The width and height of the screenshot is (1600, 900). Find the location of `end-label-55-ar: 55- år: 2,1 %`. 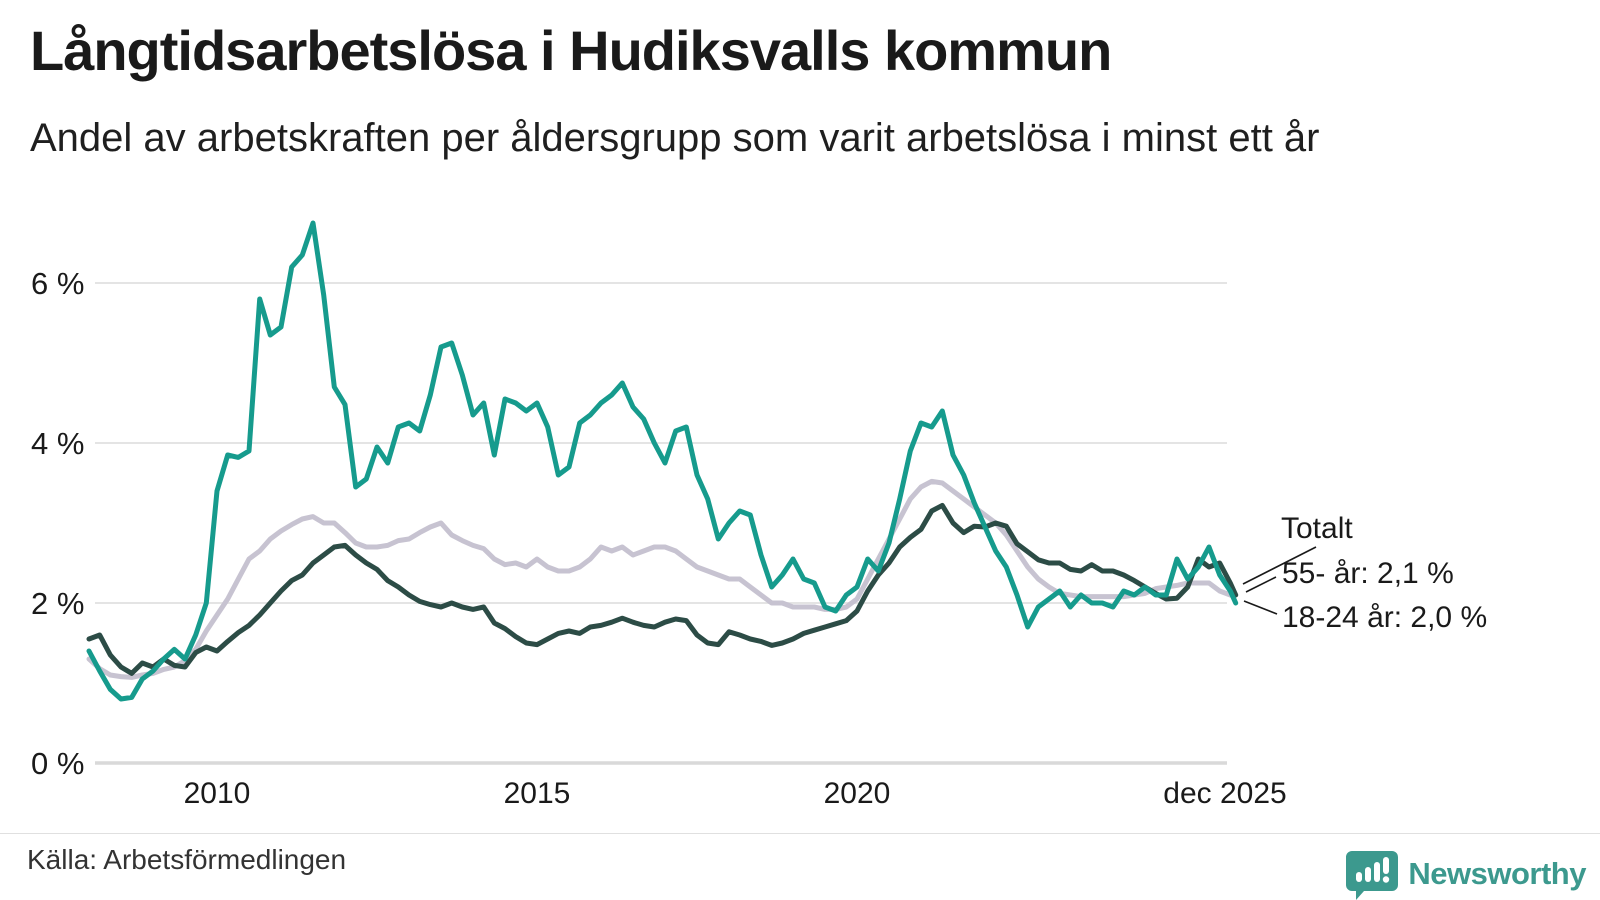

end-label-55-ar: 55- år: 2,1 % is located at coordinates (1368, 573).